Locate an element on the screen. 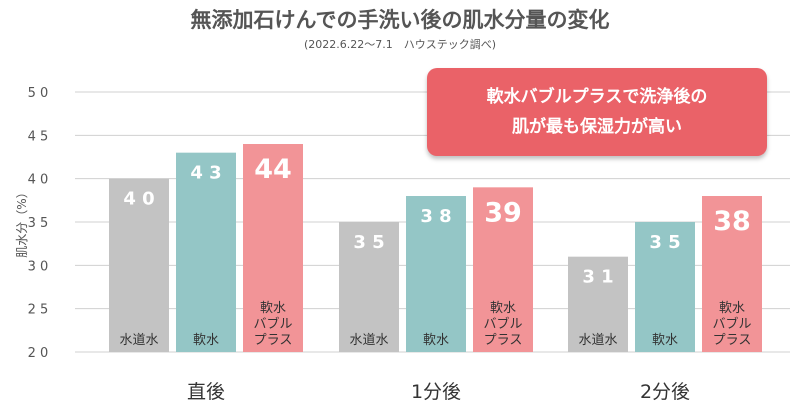  callout-line-1: 軟水バブルプラスで洗浄後の is located at coordinates (597, 97).